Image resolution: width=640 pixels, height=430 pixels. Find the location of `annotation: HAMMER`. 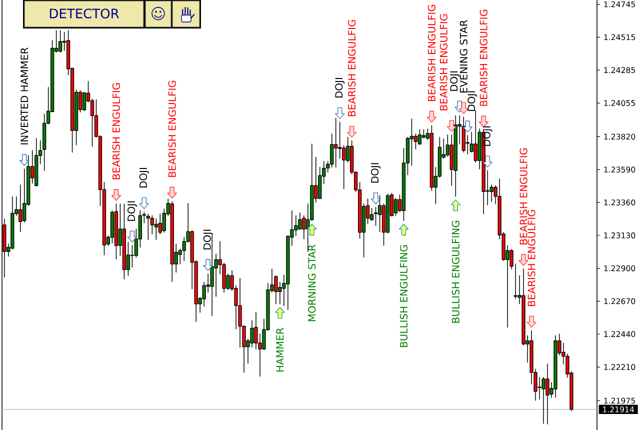

annotation: HAMMER is located at coordinates (280, 350).